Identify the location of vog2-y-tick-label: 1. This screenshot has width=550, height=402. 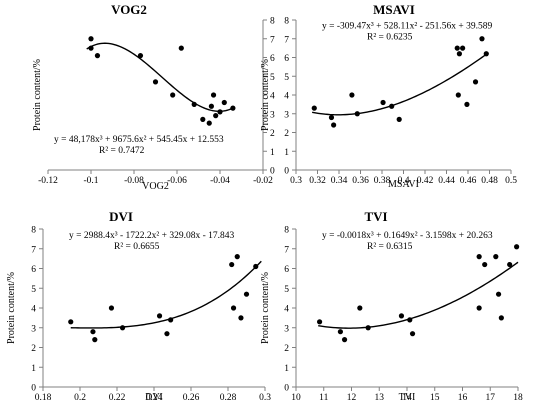
(272, 153).